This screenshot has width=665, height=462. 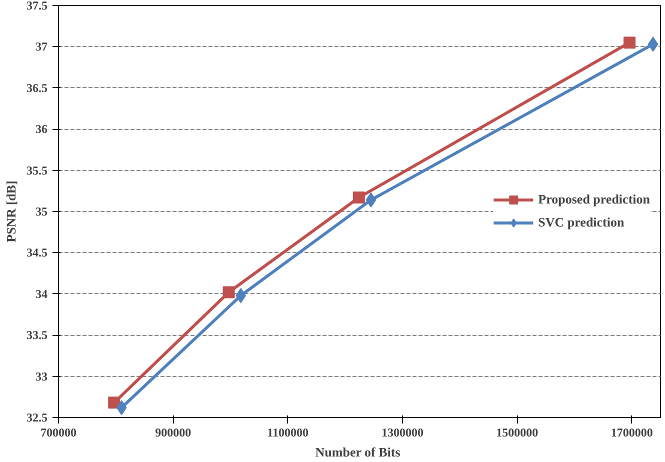 What do you see at coordinates (42, 376) in the screenshot?
I see `y-tick-label: 33` at bounding box center [42, 376].